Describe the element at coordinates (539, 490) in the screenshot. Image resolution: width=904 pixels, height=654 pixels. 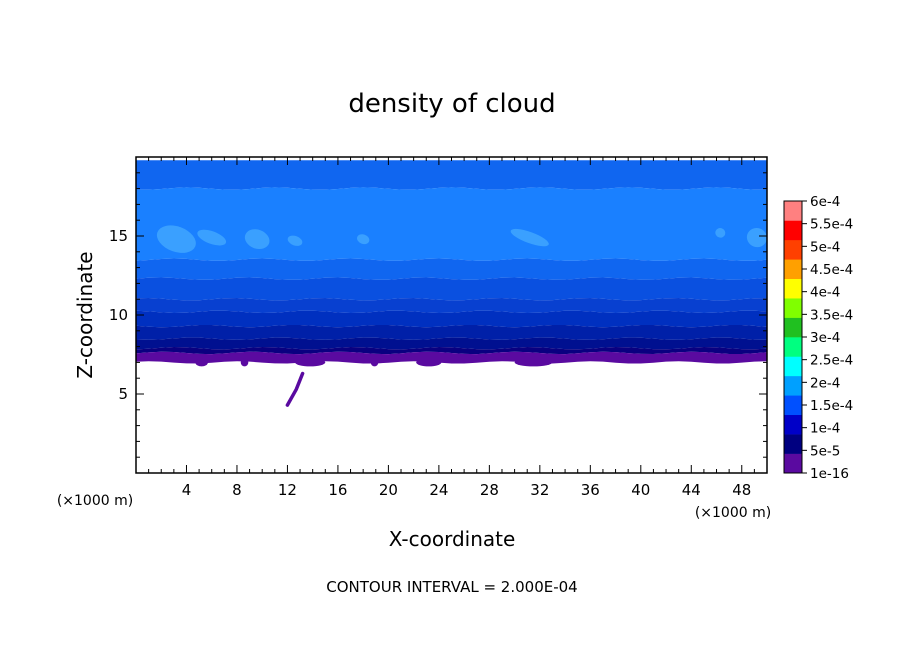
I see `x-tick-label: 32` at that location.